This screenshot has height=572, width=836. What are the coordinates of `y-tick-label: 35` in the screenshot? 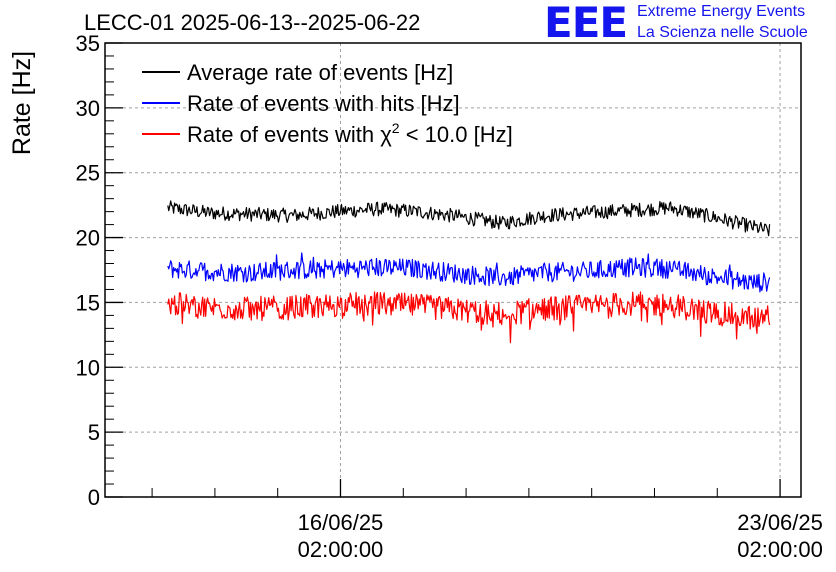 It's located at (88, 43).